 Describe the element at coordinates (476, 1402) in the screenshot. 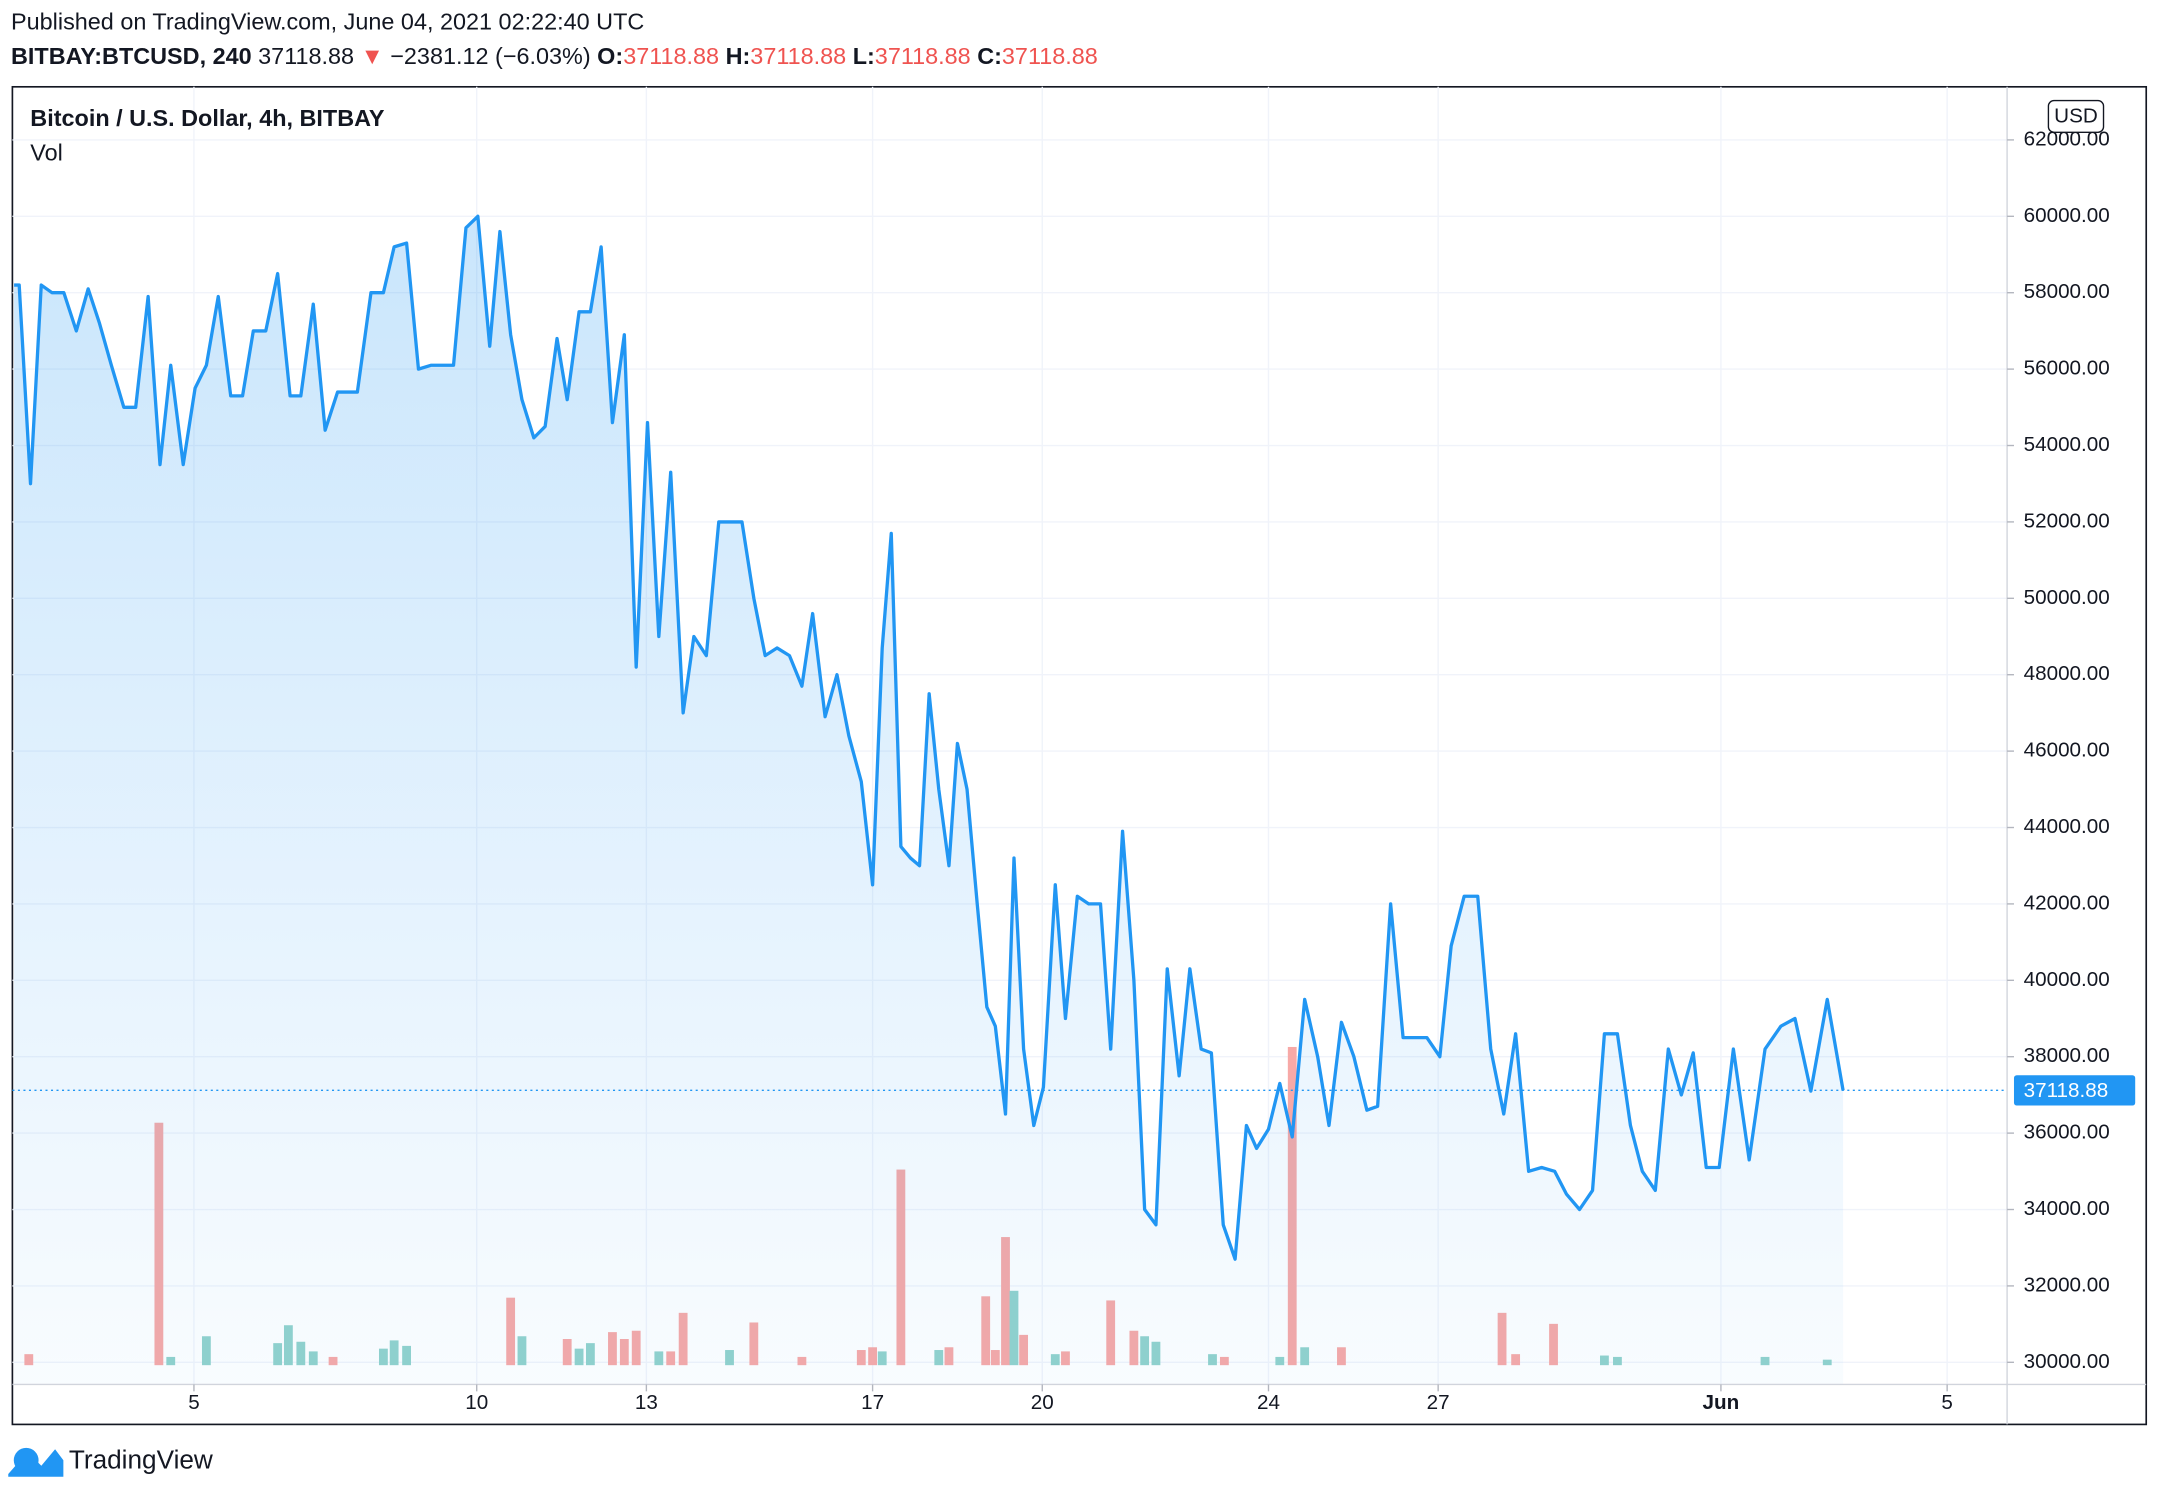

I see `x-tick-label: 10` at that location.